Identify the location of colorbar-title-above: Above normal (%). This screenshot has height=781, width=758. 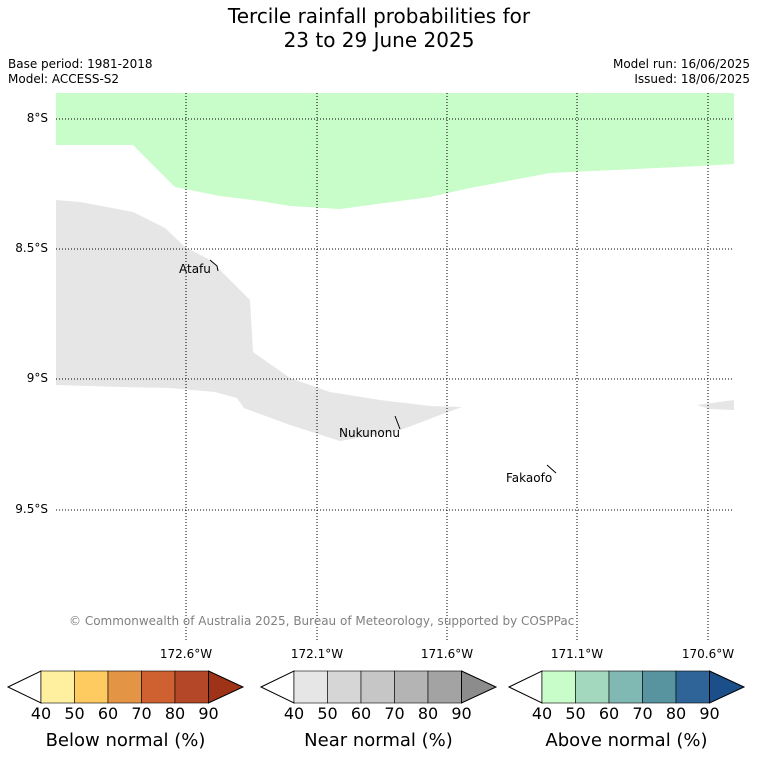
(626, 740).